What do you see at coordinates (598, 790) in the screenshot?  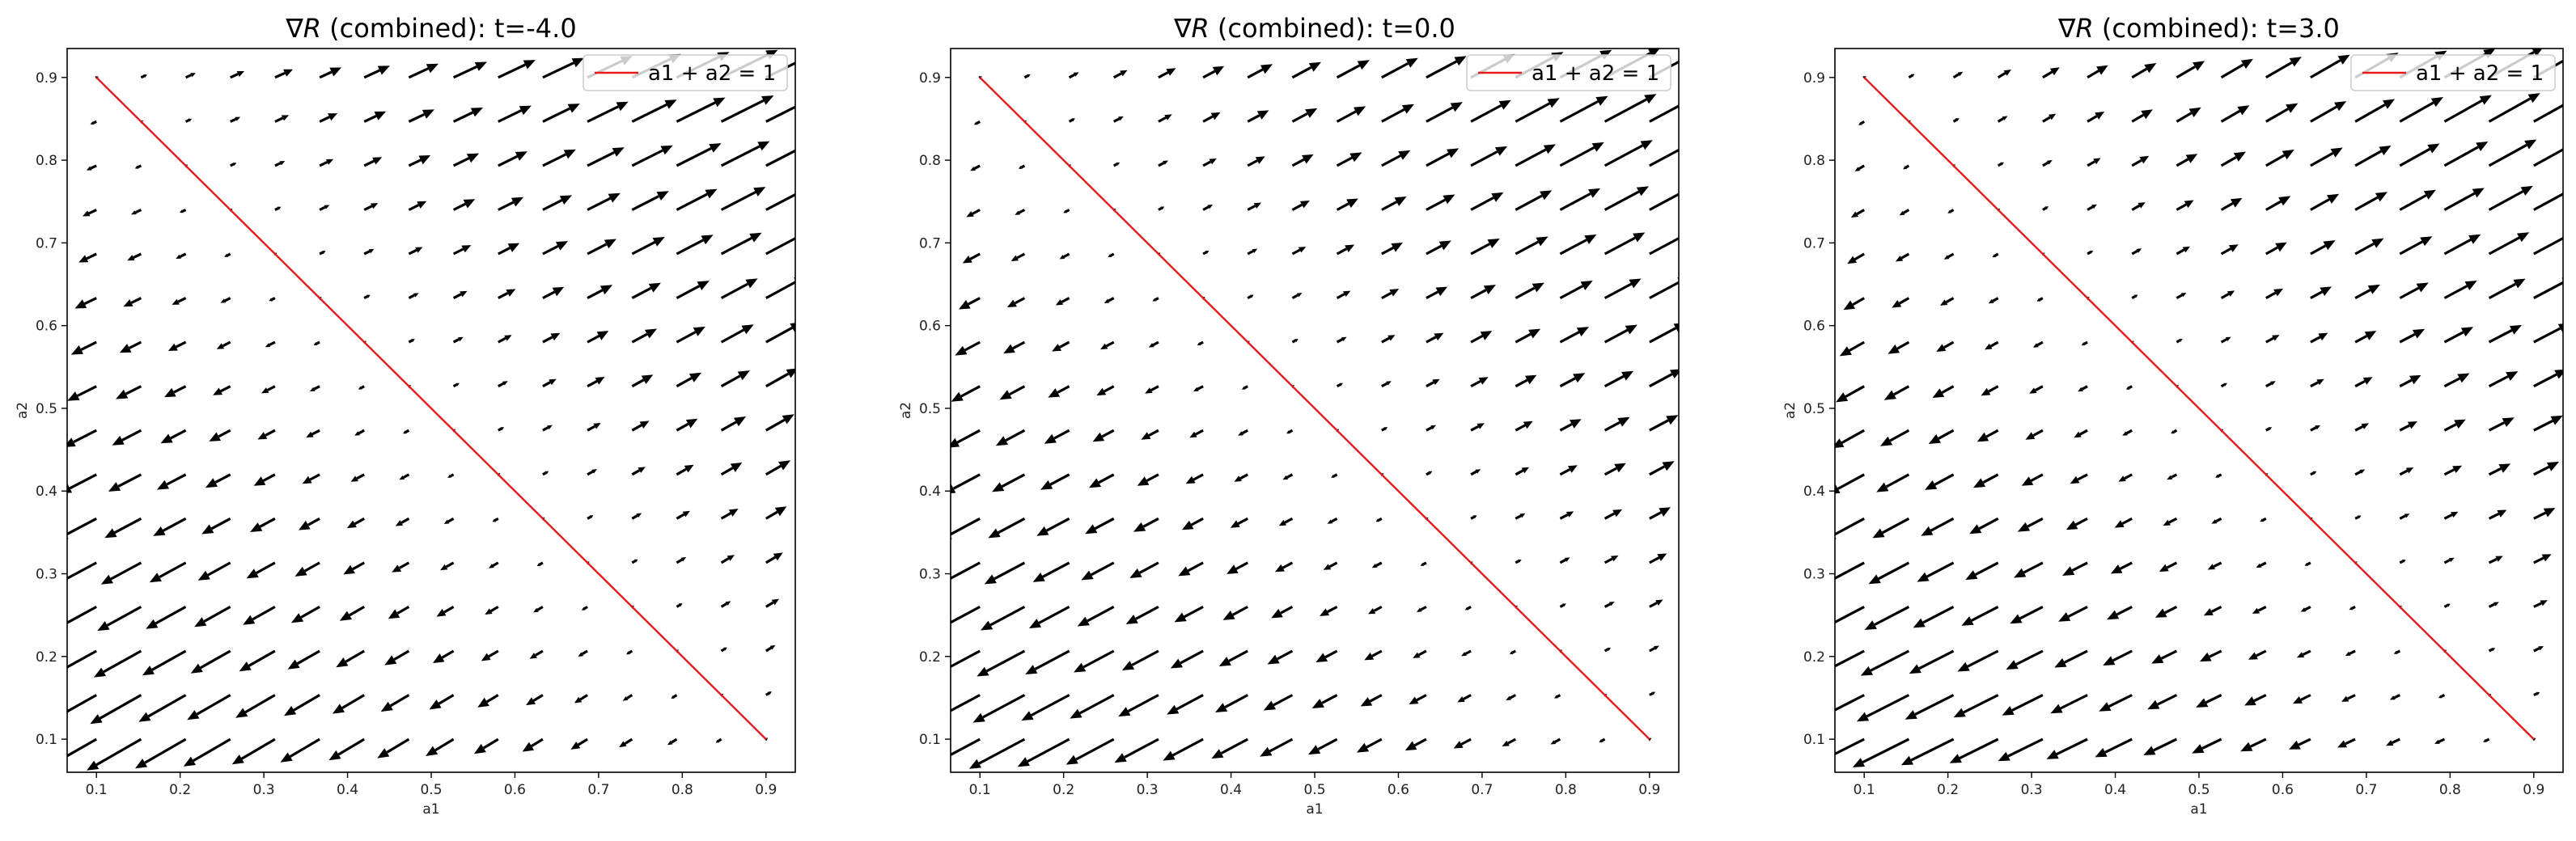 I see `x-tick-label: 0.7` at bounding box center [598, 790].